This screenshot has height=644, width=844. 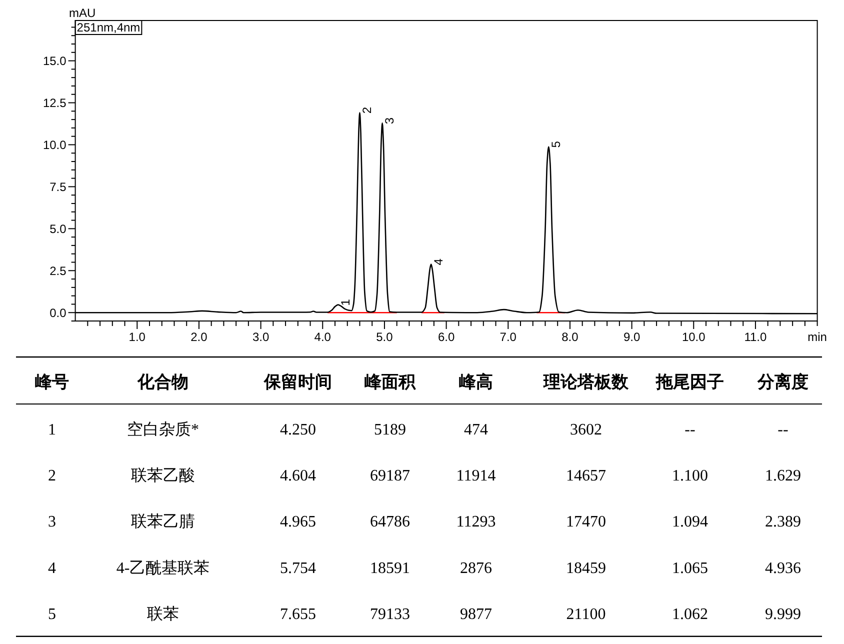 I want to click on x-tick-label: 4.0, so click(x=323, y=337).